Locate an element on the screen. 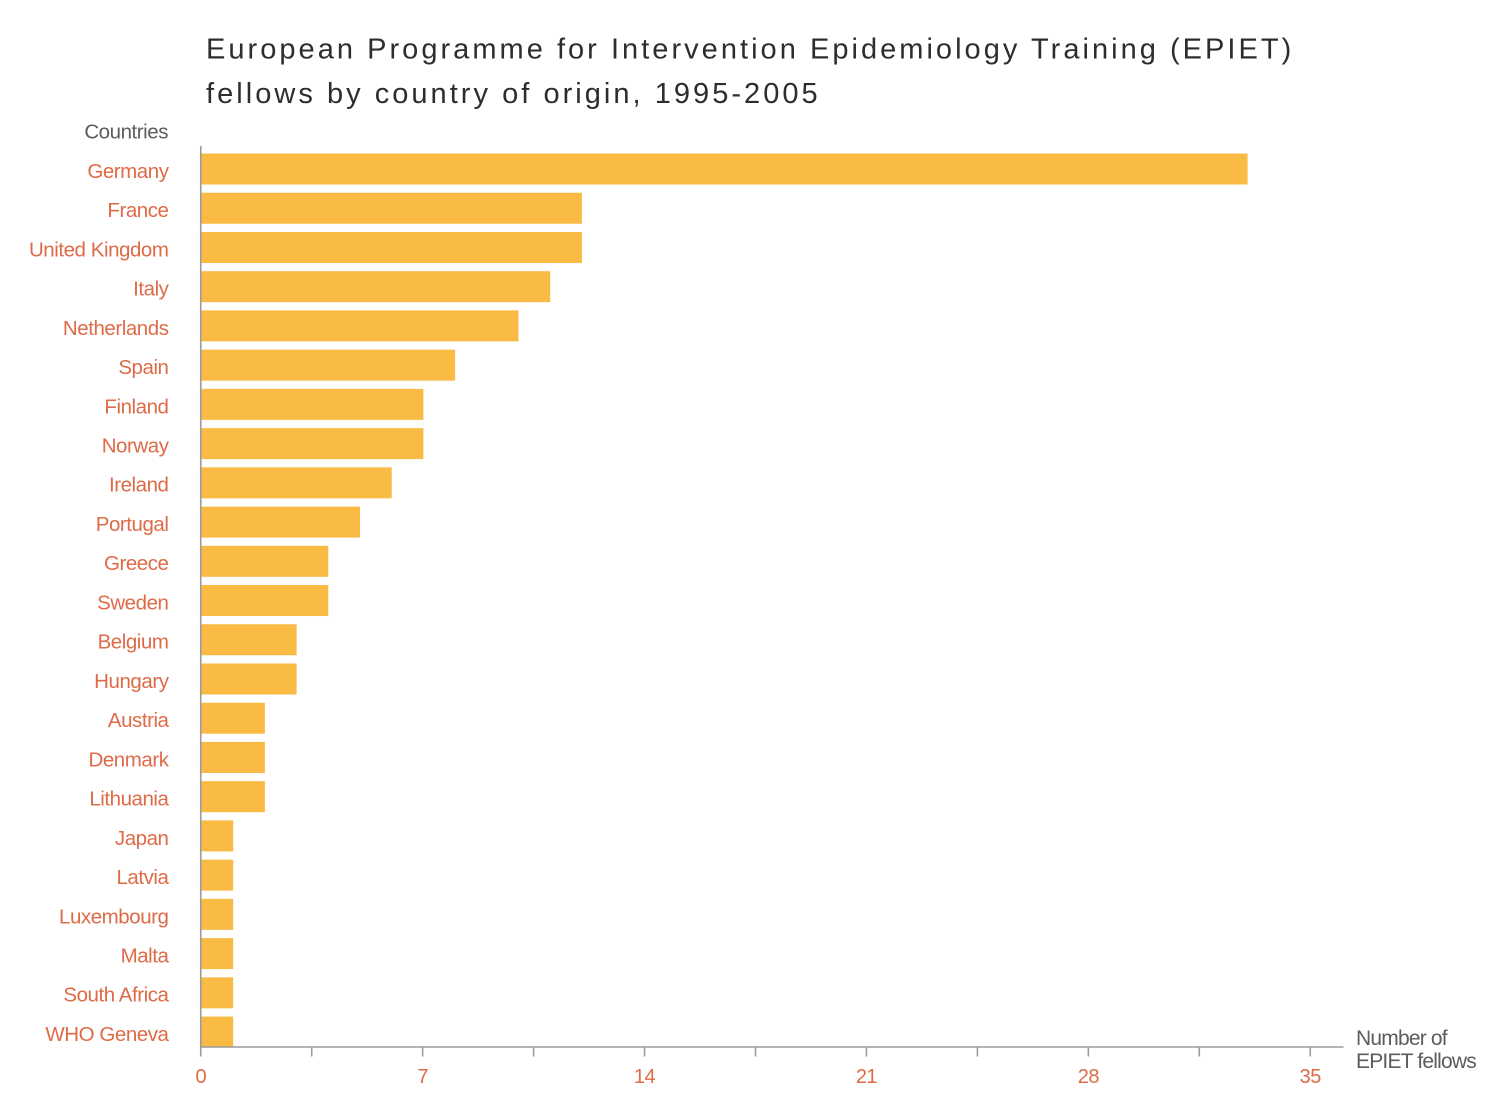 Image resolution: width=1500 pixels, height=1106 pixels. svg-text: United Kingdom is located at coordinates (99, 249).